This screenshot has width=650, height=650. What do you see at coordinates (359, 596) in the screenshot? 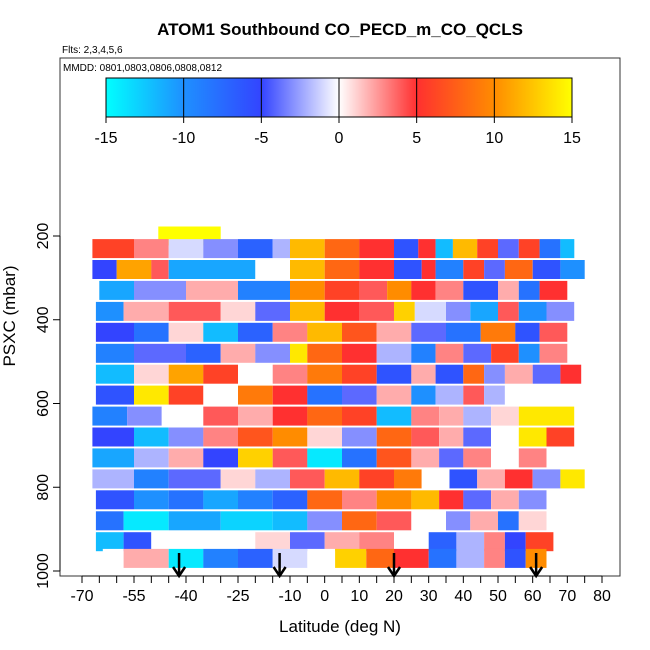
I see `x-tick-label: 10` at bounding box center [359, 596].